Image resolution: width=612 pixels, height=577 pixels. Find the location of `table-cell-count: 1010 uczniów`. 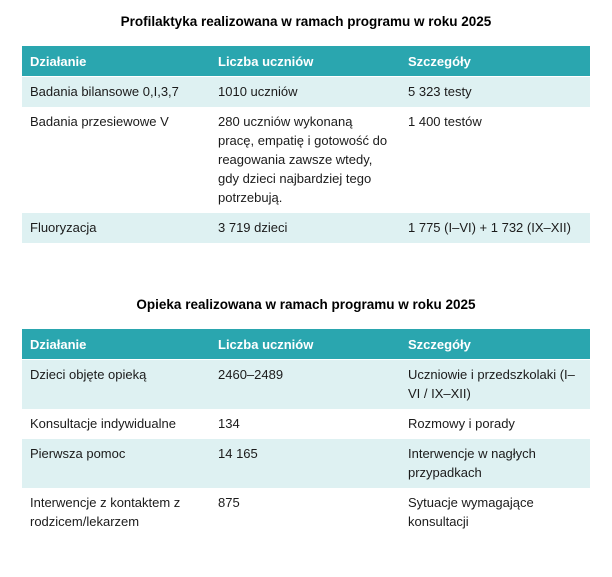

table-cell-count: 1010 uczniów is located at coordinates (305, 91).